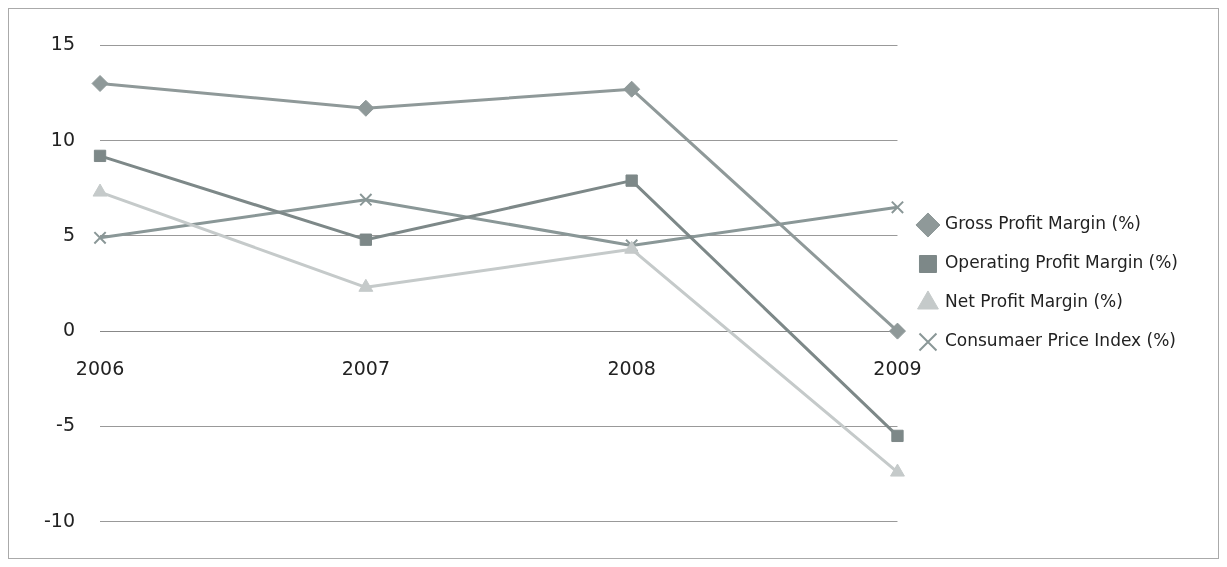 This screenshot has height=567, width=1227. I want to click on x-tick-label: 2008, so click(631, 368).